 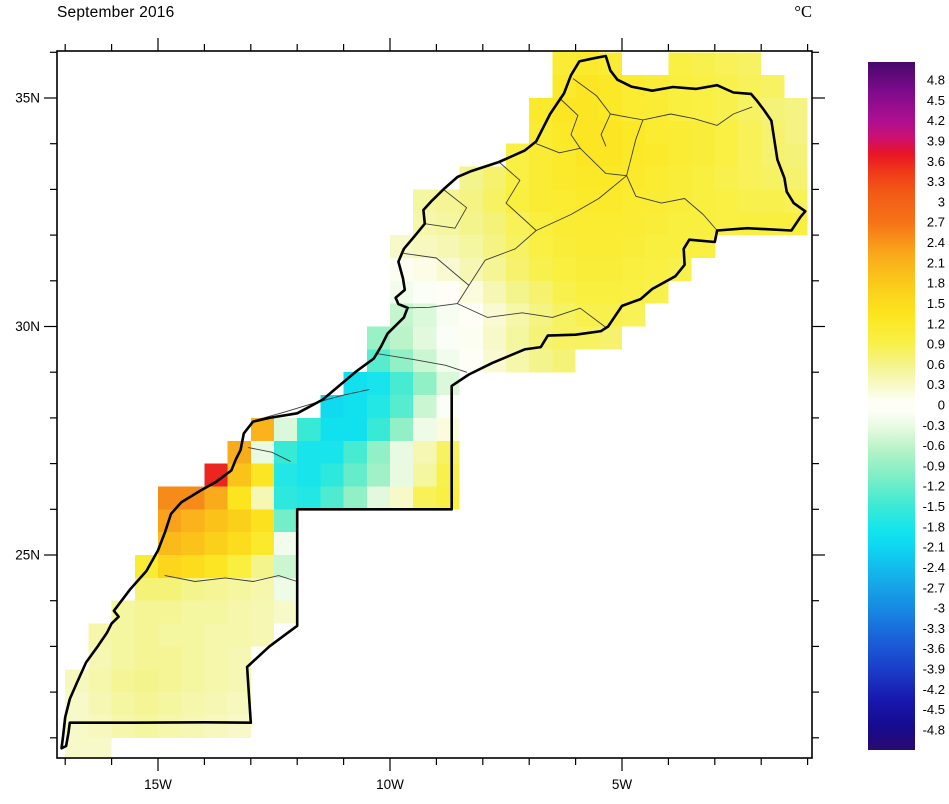 I want to click on colorbar-tick-label: -2.4, so click(x=934, y=567).